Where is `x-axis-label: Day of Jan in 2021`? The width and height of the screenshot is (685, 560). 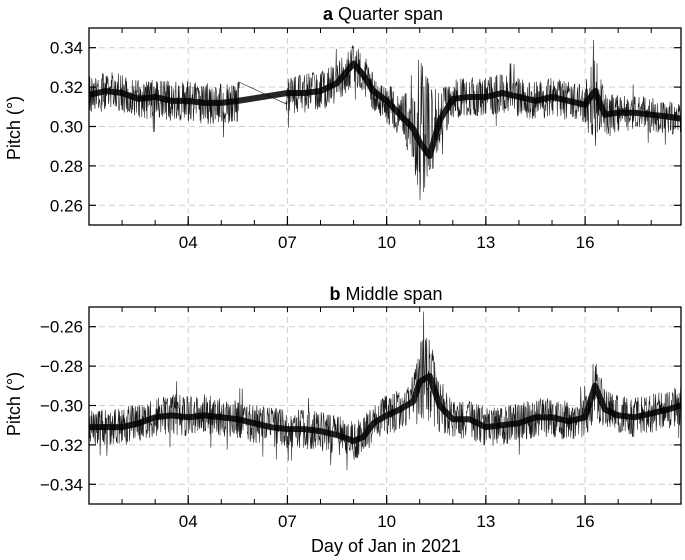
x-axis-label: Day of Jan in 2021 is located at coordinates (386, 546).